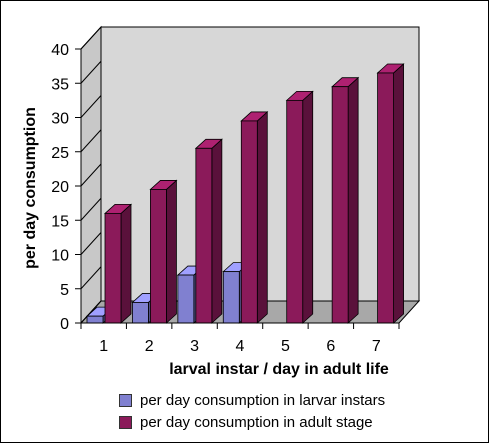 The width and height of the screenshot is (489, 443). What do you see at coordinates (125, 422) in the screenshot?
I see `legend-swatch-adult` at bounding box center [125, 422].